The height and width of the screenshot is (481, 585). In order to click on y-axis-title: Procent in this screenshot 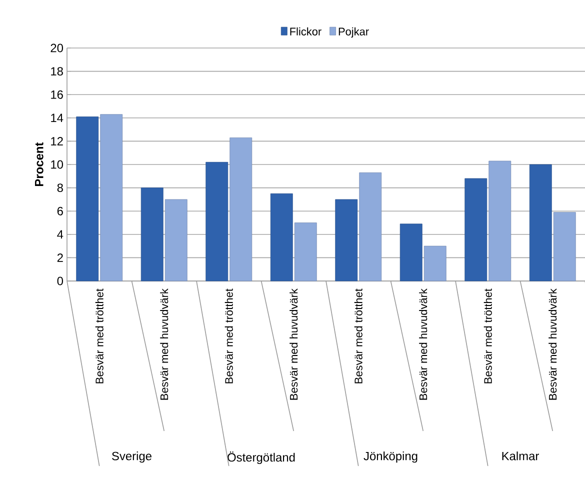, I will do `click(39, 164)`.